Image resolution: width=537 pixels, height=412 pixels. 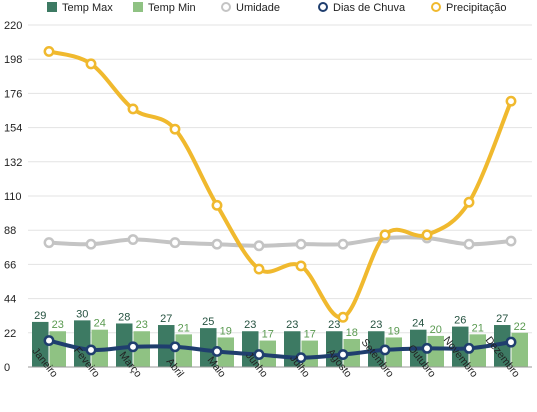 I want to click on y-tick-label: 0, so click(x=7, y=368).